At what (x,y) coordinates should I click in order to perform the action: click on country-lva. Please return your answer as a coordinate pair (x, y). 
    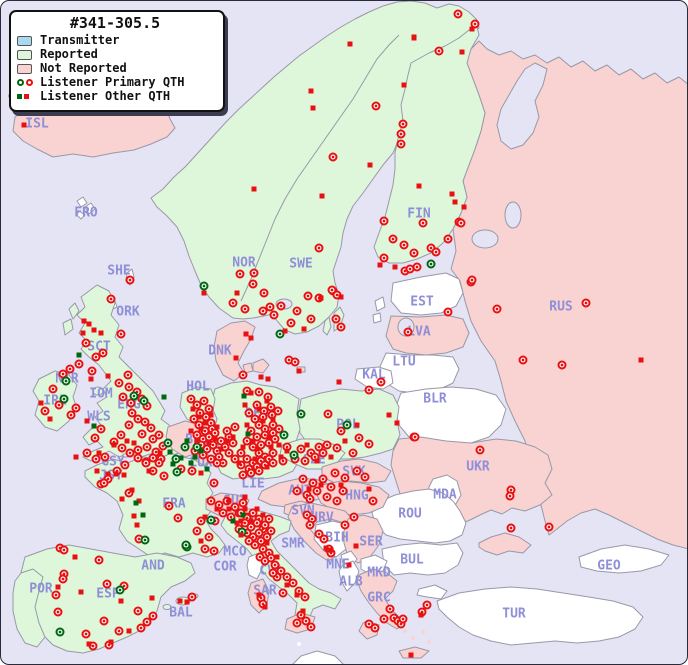
    Looking at the image, I should click on (427, 335).